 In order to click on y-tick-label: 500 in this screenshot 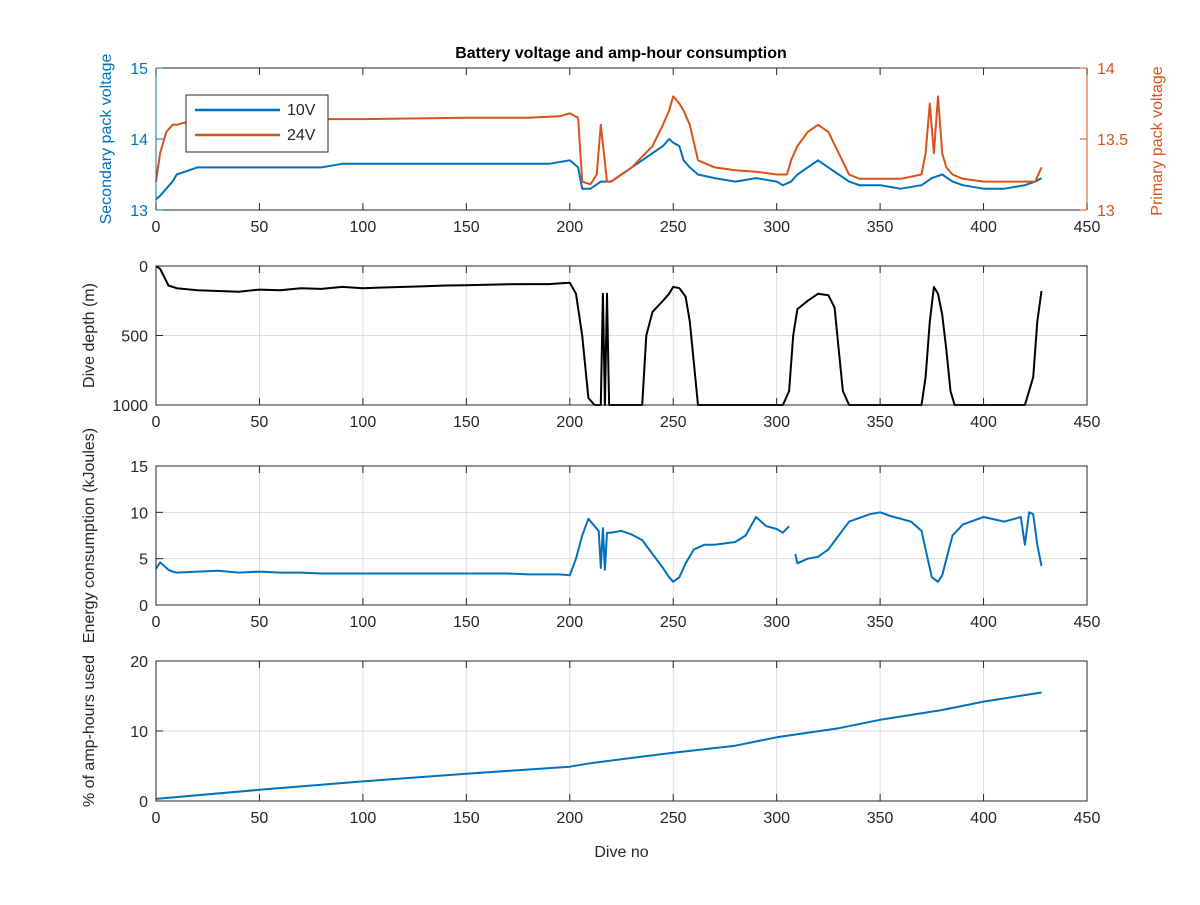, I will do `click(134, 337)`.